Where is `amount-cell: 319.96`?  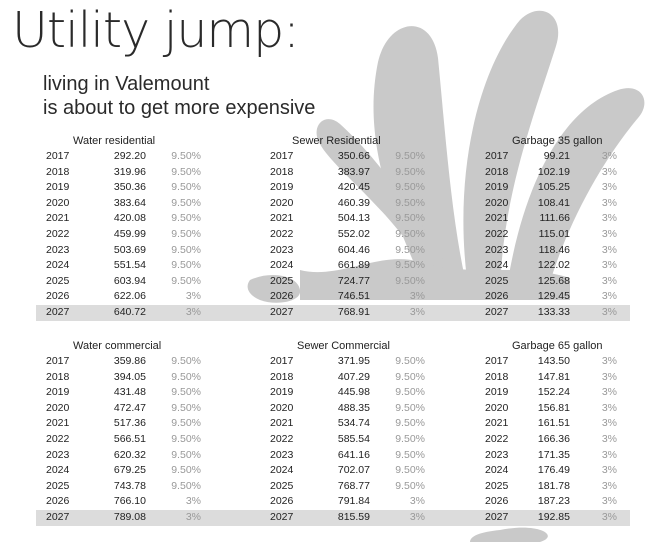 amount-cell: 319.96 is located at coordinates (129, 171).